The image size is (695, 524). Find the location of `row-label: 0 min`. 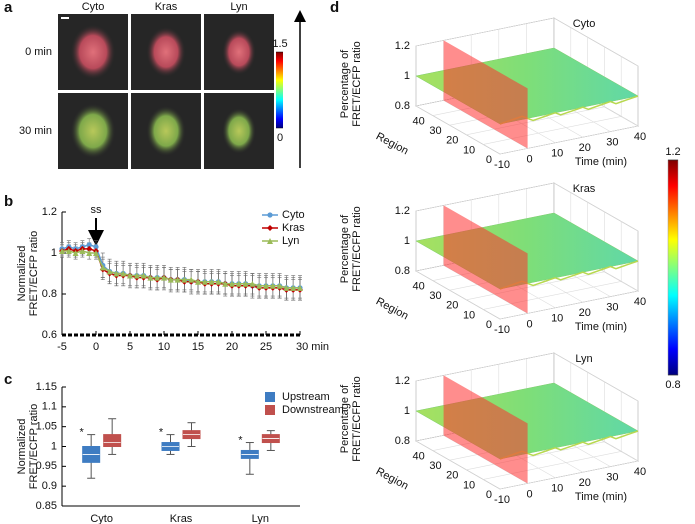

row-label: 0 min is located at coordinates (38, 52).